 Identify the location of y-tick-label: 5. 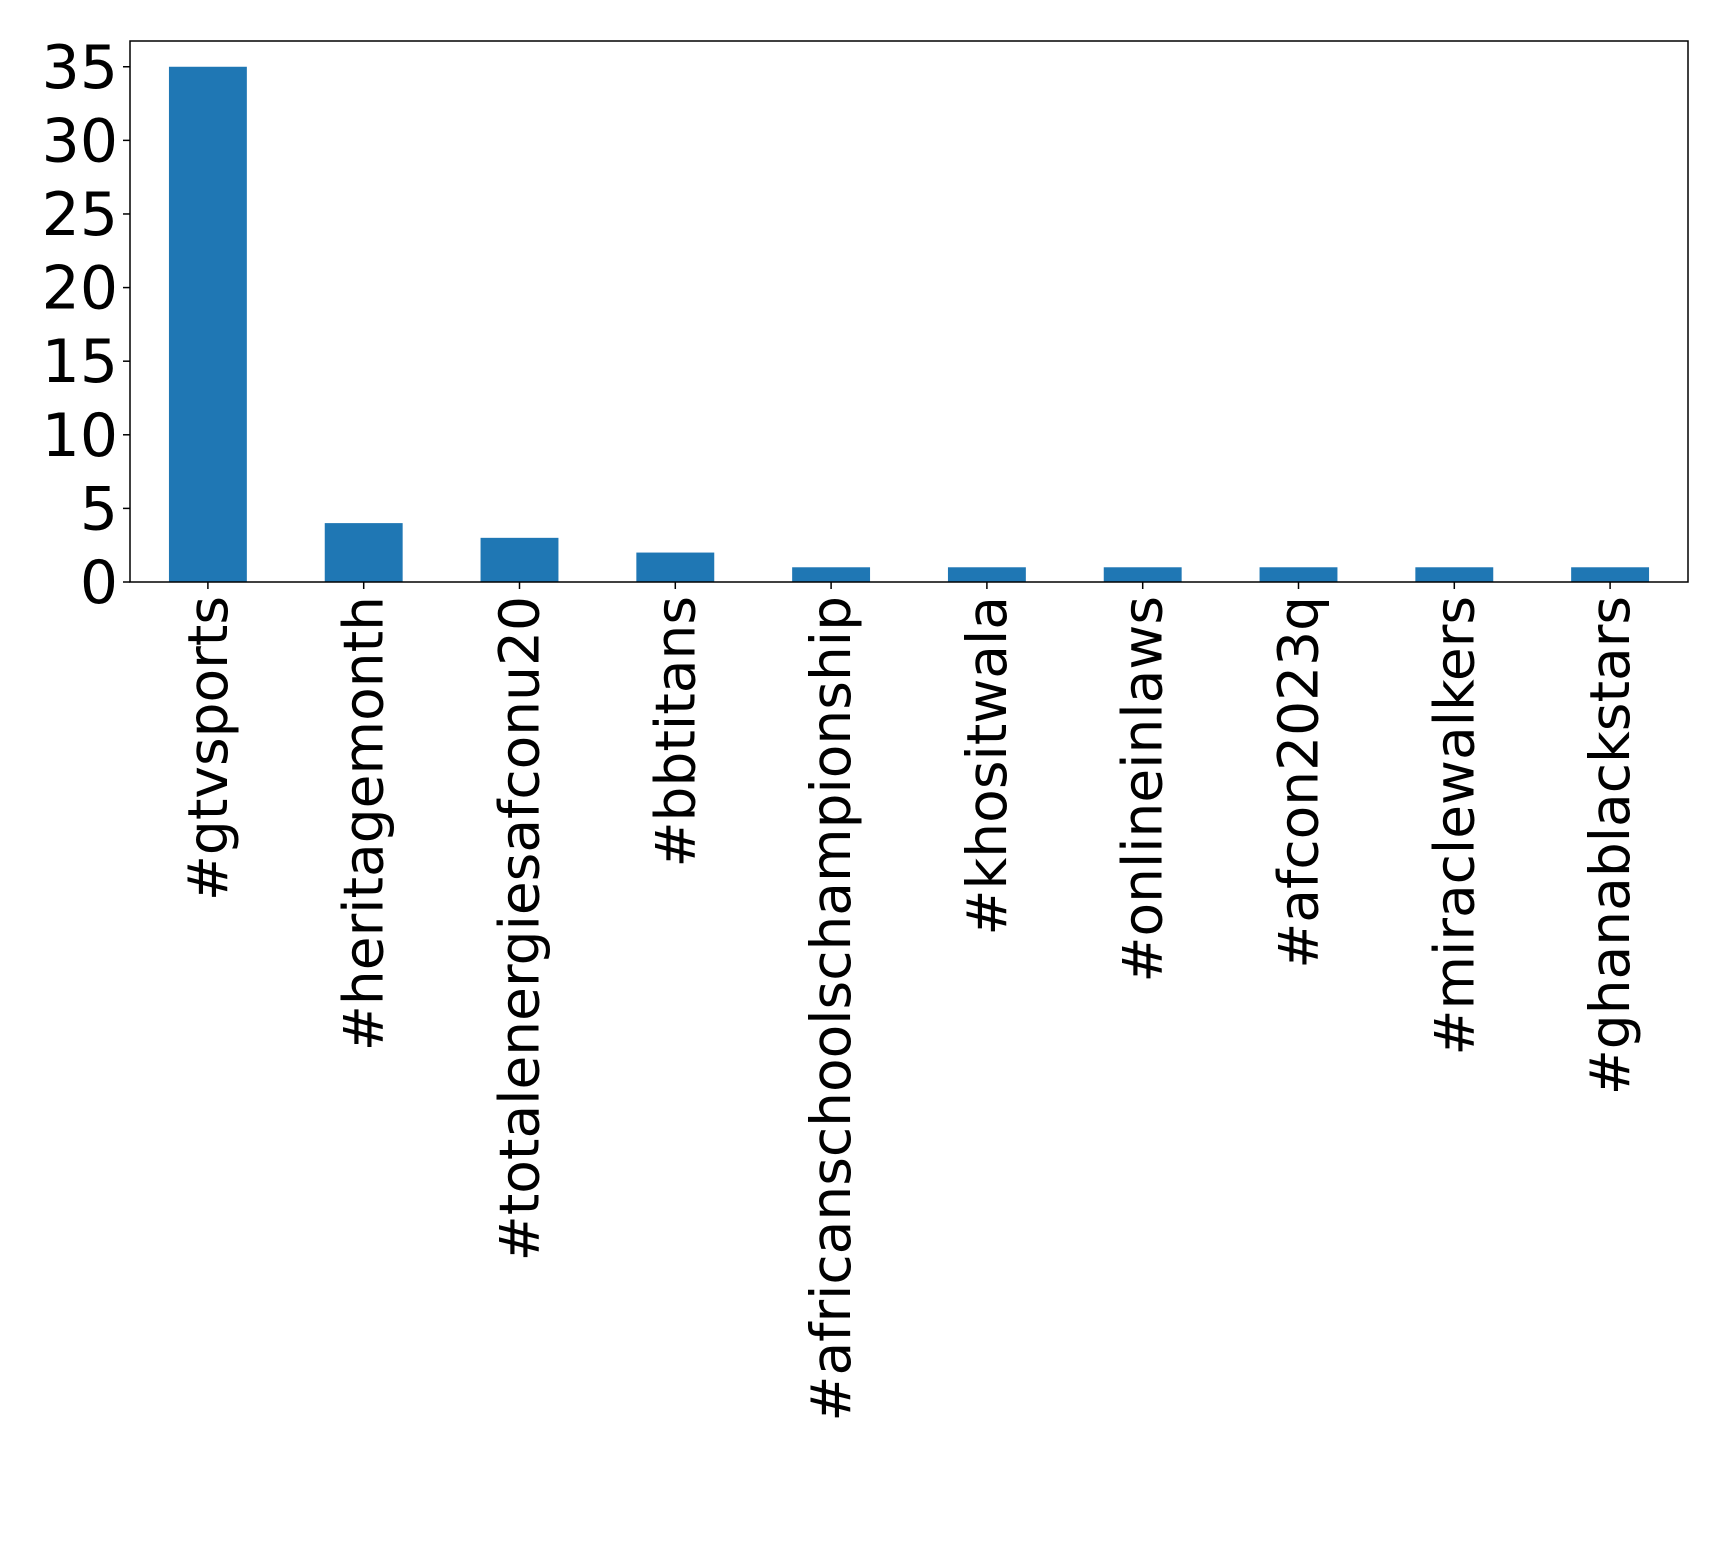
(99, 509).